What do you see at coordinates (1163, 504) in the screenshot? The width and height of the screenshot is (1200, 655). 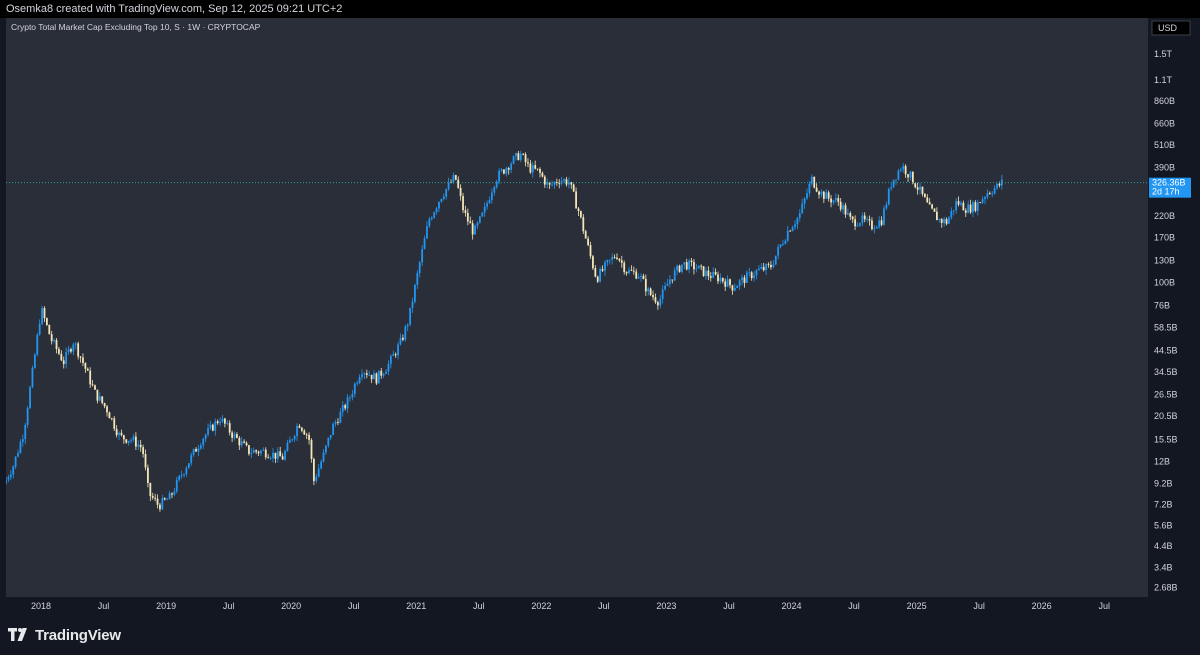 I see `price-tick-label: 7.2B` at bounding box center [1163, 504].